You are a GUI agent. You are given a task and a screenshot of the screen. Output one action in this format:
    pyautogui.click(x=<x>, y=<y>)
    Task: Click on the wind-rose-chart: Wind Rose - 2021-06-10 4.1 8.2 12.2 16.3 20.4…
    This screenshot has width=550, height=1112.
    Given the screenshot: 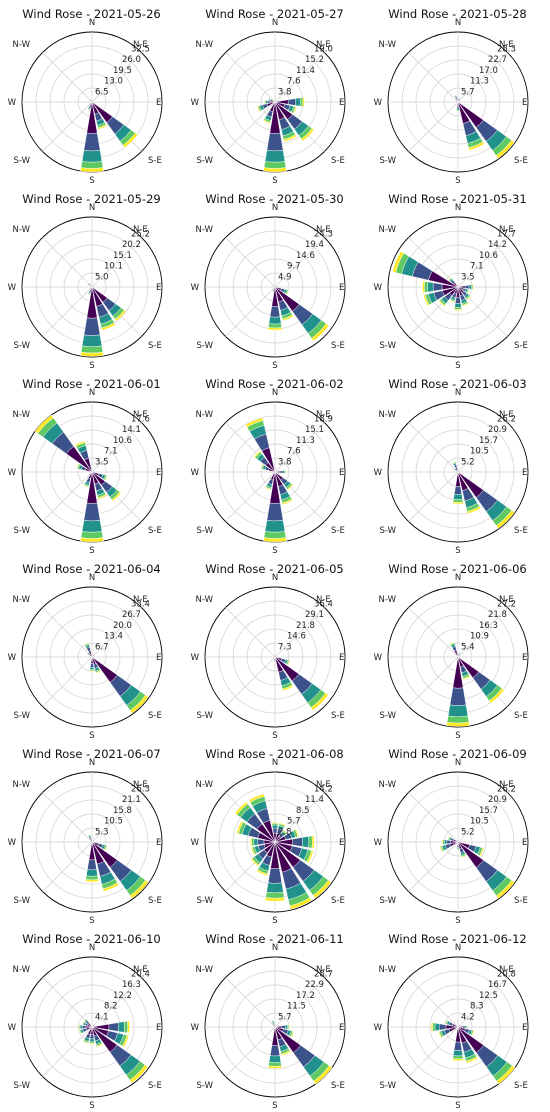 What is the action you would take?
    pyautogui.click(x=91, y=1018)
    